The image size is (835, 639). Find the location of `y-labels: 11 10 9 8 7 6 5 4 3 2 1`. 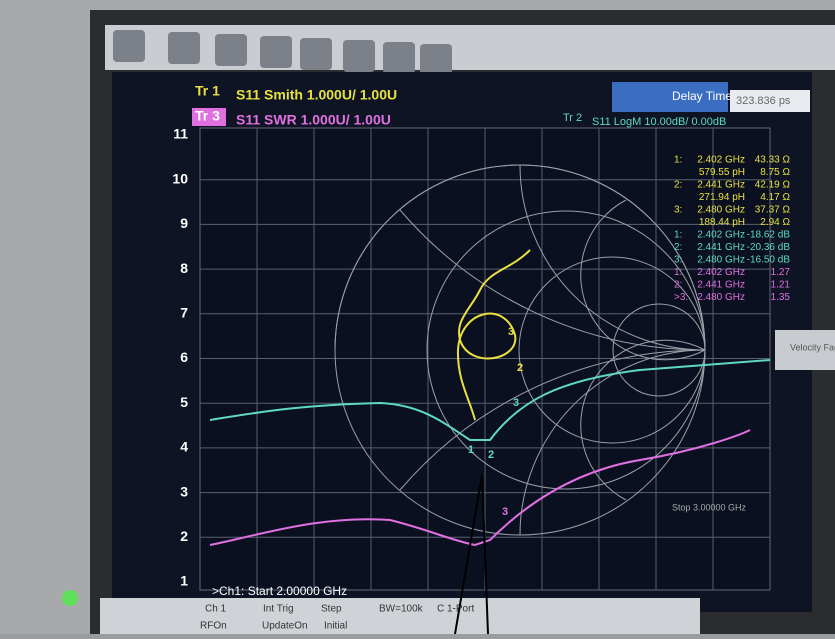

y-labels: 11 10 9 8 7 6 5 4 3 2 1 is located at coordinates (180, 357).